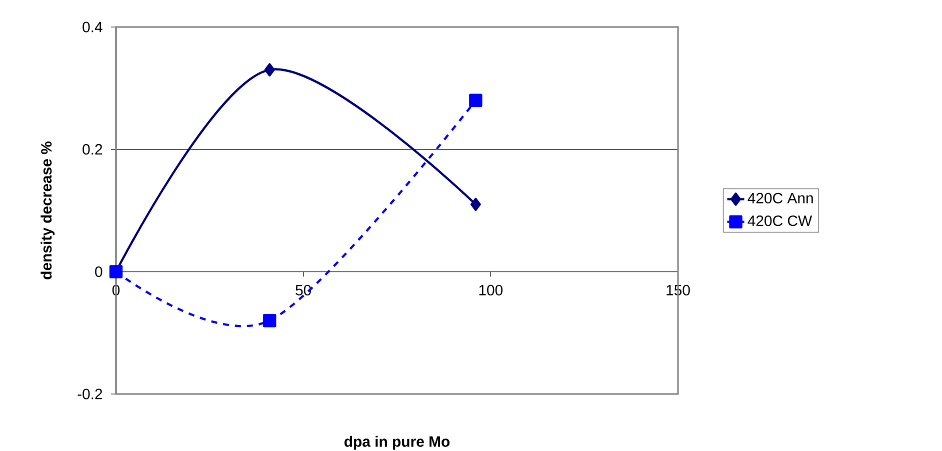  I want to click on y-axis-title: density decrease %, so click(47, 211).